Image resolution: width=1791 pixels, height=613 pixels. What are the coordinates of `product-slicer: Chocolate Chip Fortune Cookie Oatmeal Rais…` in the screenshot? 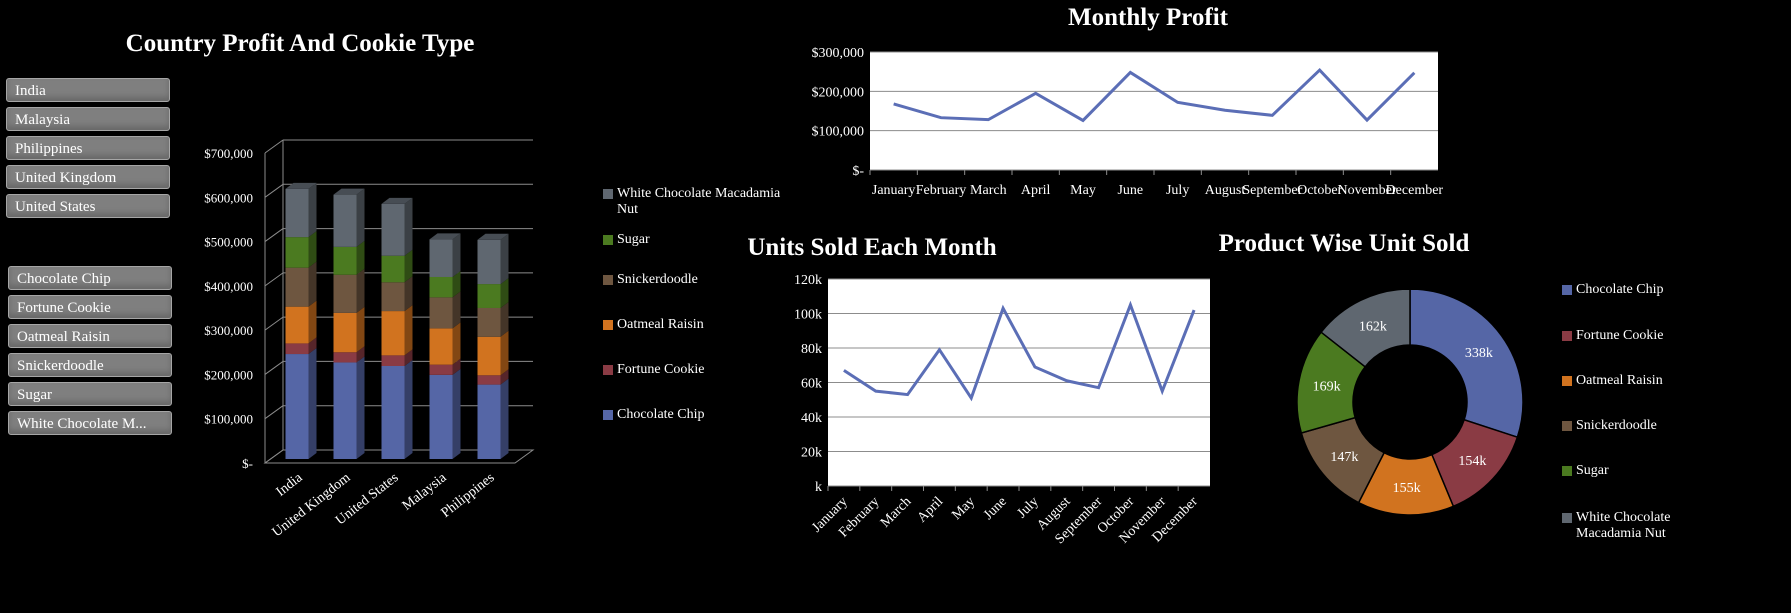 It's located at (90, 353).